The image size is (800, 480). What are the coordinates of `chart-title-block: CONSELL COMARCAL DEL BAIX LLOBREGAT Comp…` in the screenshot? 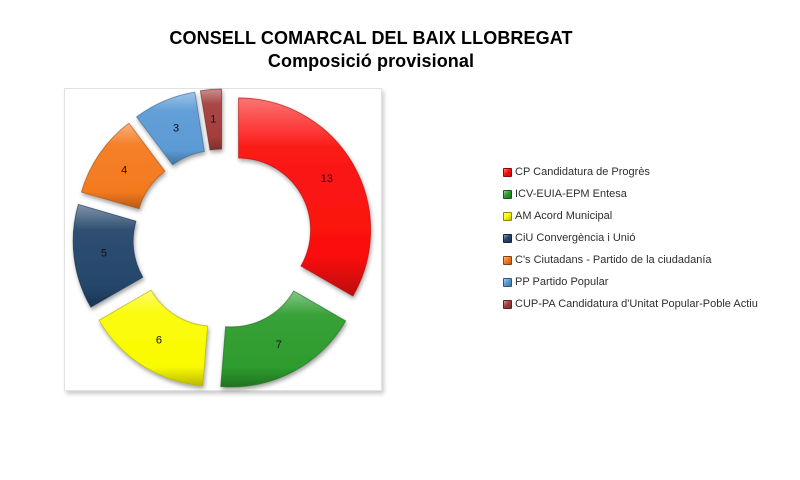 It's located at (371, 50).